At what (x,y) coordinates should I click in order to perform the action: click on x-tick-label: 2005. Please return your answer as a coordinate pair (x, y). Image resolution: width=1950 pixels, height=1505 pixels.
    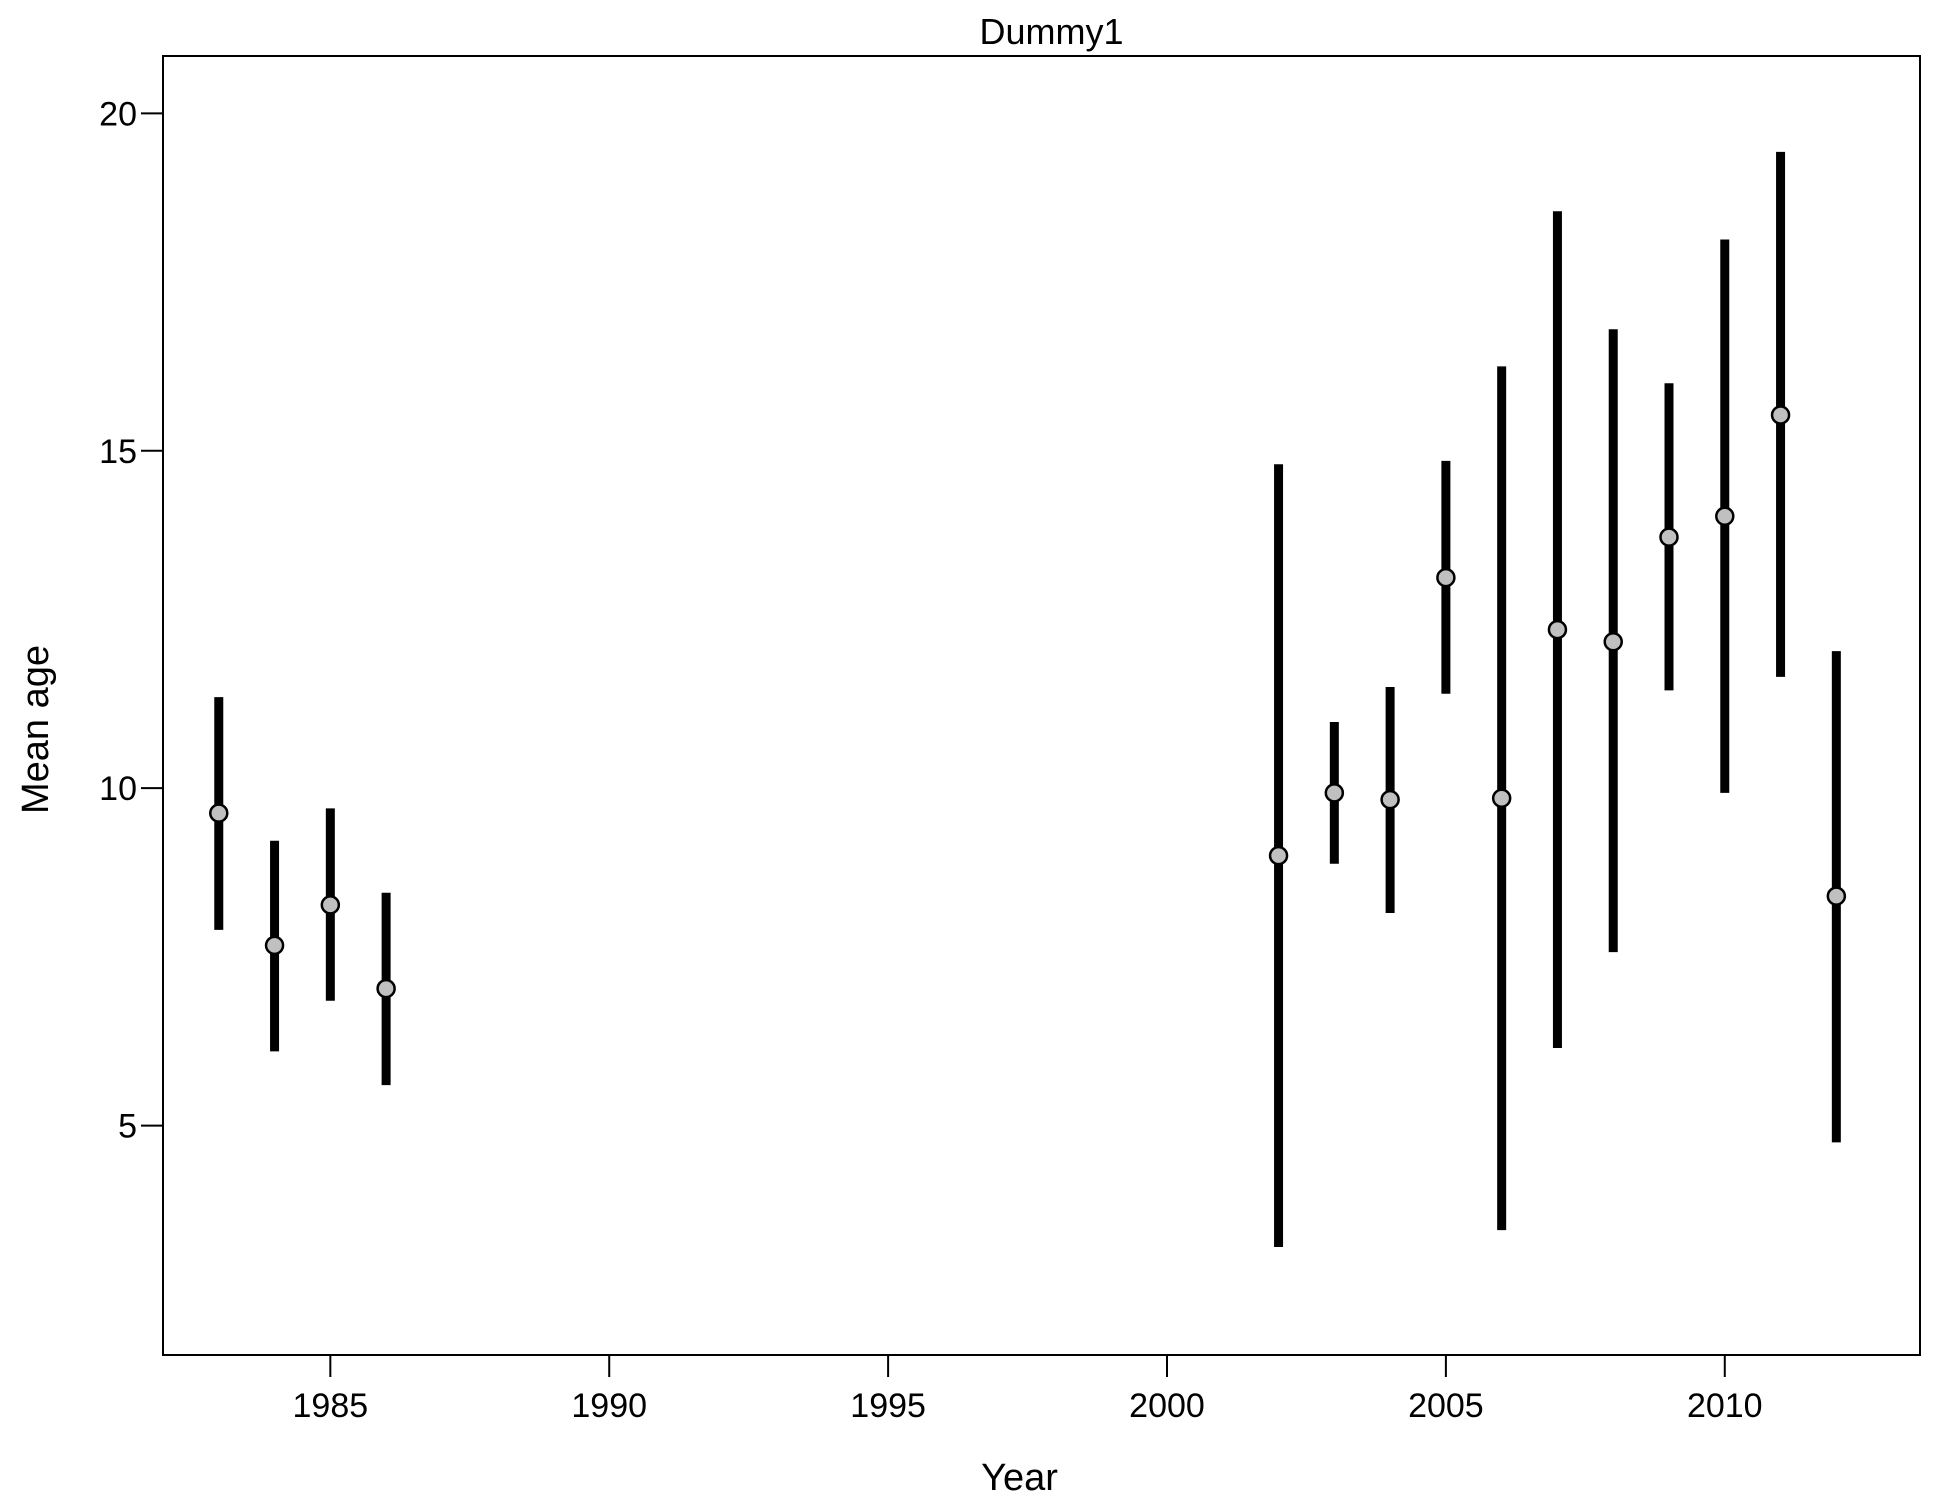
    Looking at the image, I should click on (1446, 1406).